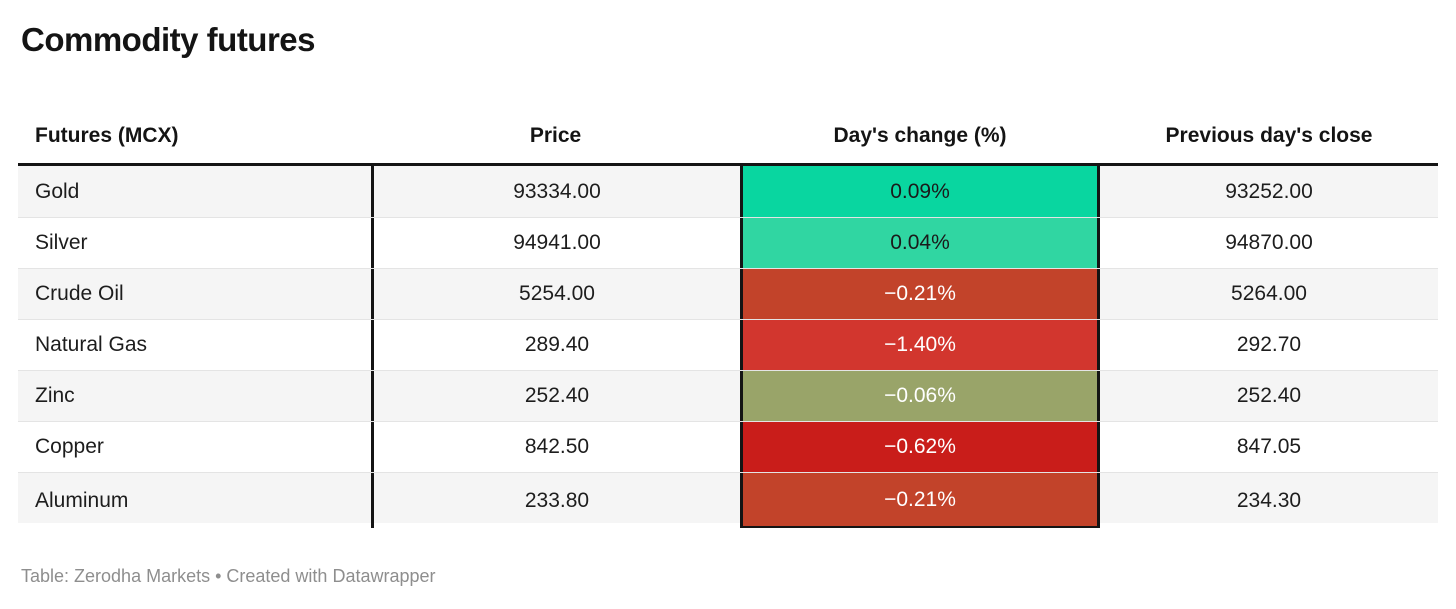 The width and height of the screenshot is (1456, 609). I want to click on futures-name: Gold, so click(57, 191).